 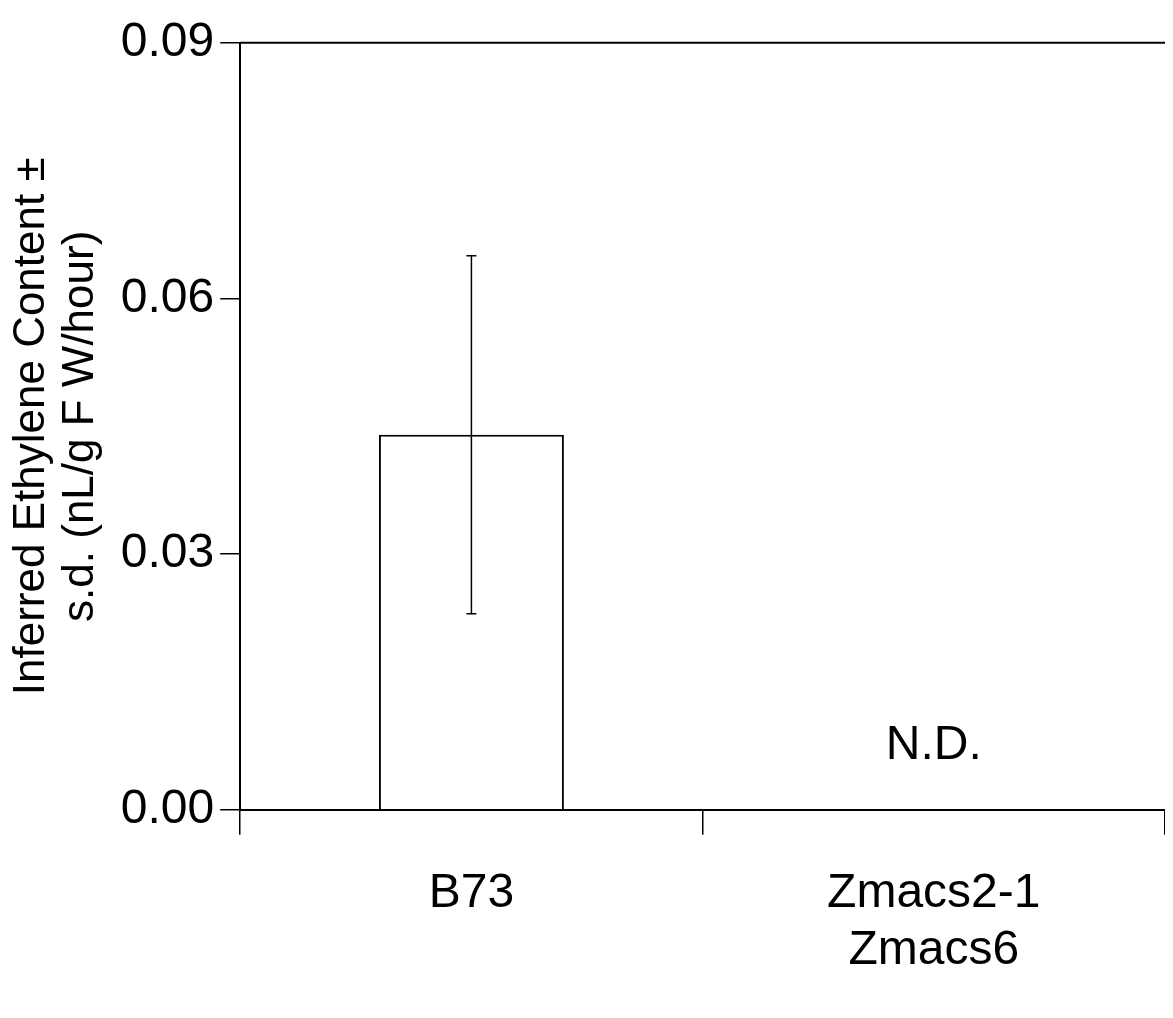 What do you see at coordinates (167, 551) in the screenshot?
I see `y-tick-label: 0.03` at bounding box center [167, 551].